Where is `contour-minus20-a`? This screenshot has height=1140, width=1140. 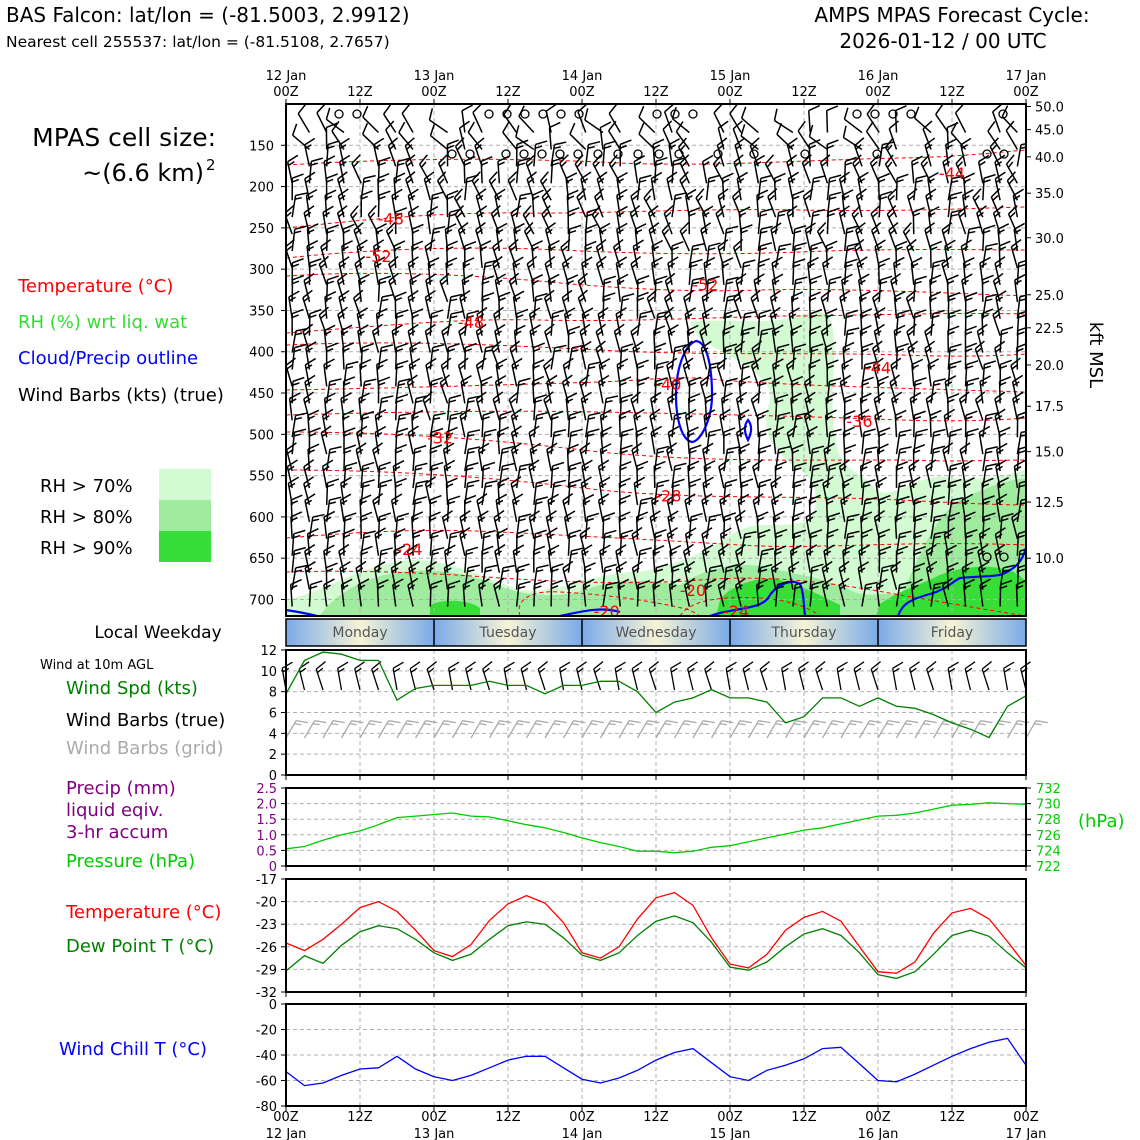 contour-minus20-a is located at coordinates (656, 593).